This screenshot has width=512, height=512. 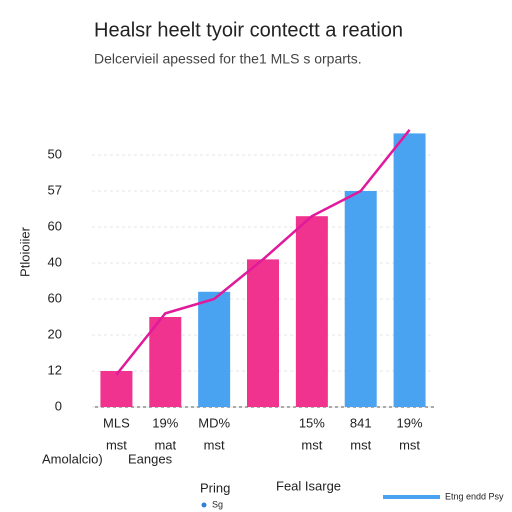 What do you see at coordinates (165, 444) in the screenshot?
I see `x-tick-sublabel: mat` at bounding box center [165, 444].